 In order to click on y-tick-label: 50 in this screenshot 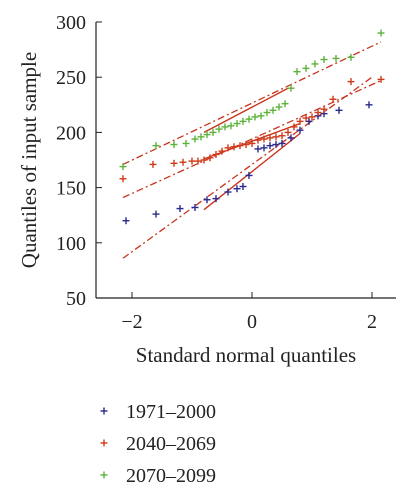, I will do `click(76, 299)`.